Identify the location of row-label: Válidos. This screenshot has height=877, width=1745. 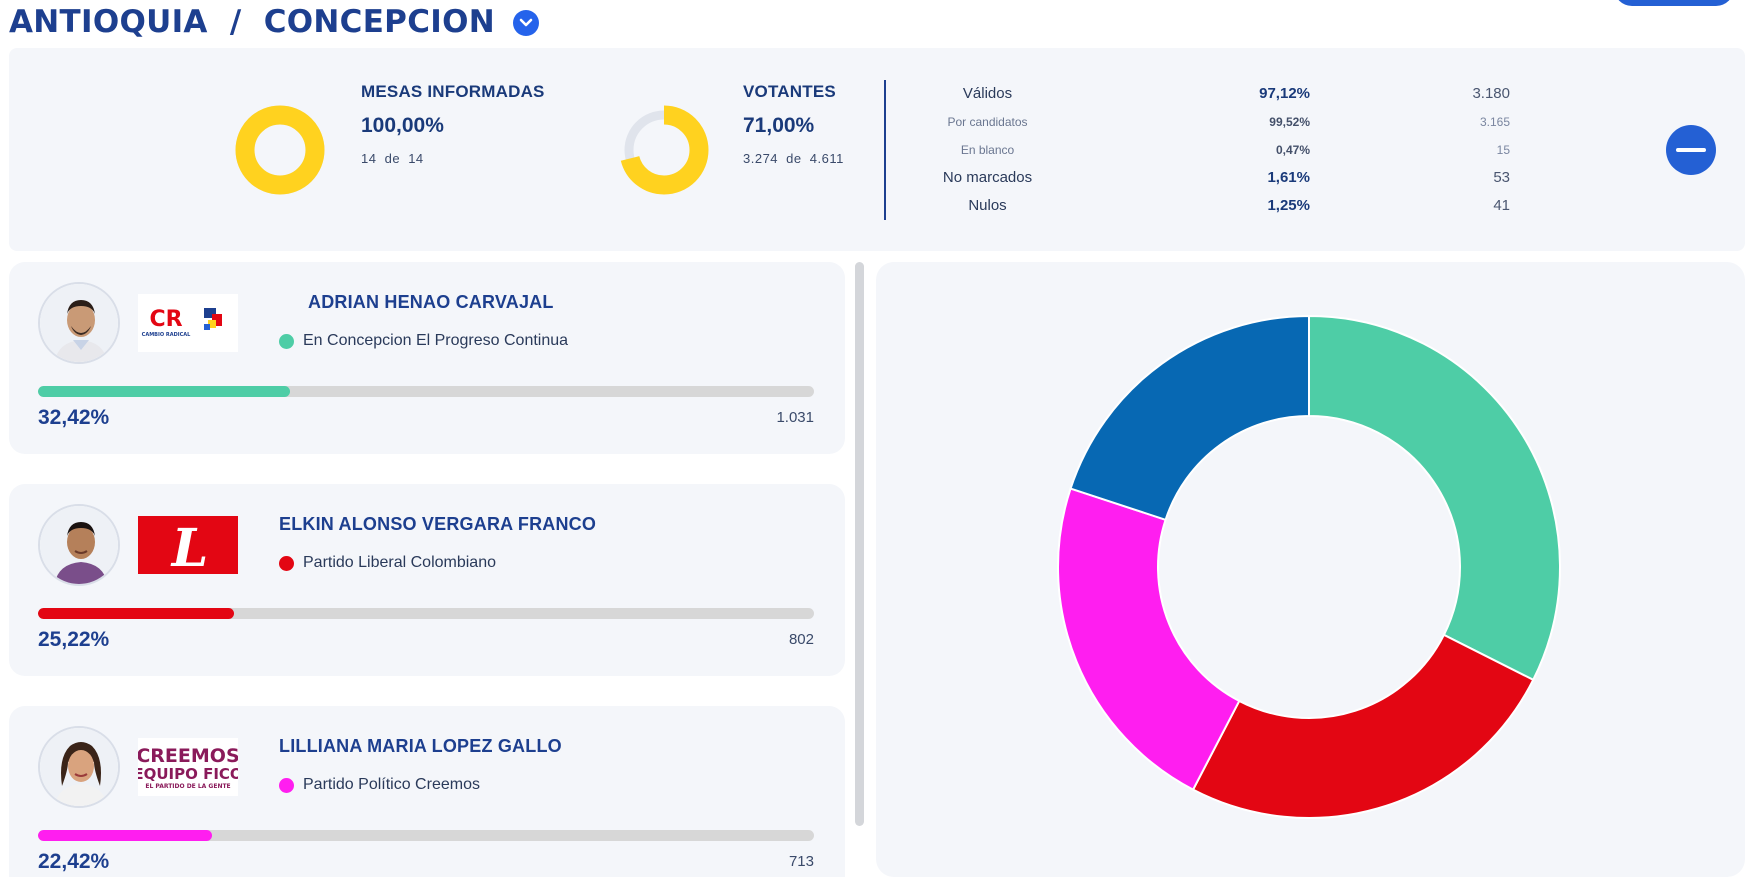
(987, 93).